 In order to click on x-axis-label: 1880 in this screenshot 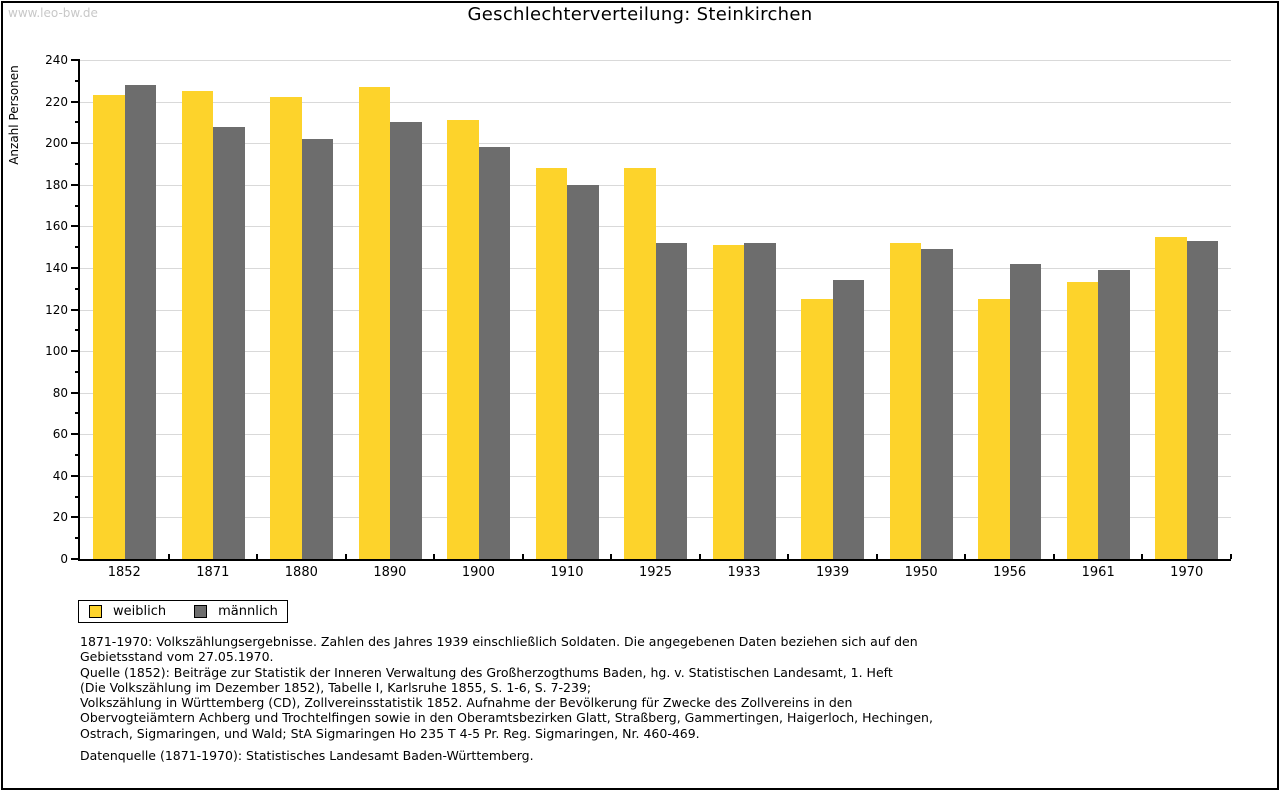, I will do `click(301, 572)`.